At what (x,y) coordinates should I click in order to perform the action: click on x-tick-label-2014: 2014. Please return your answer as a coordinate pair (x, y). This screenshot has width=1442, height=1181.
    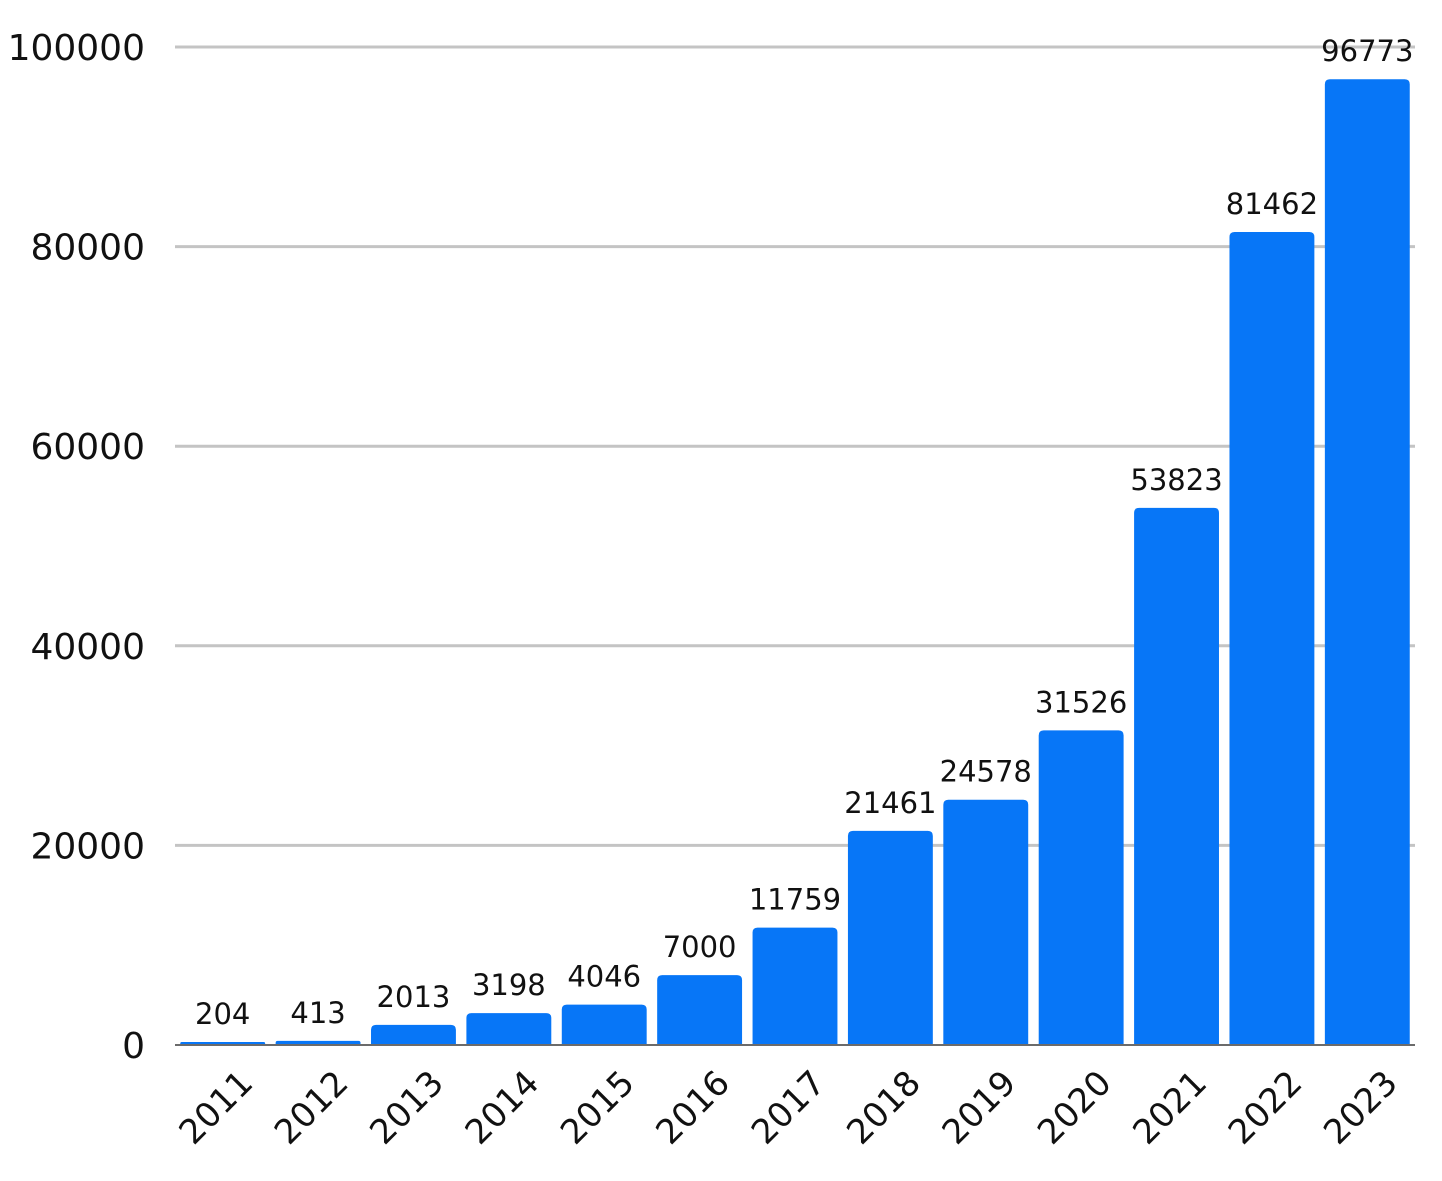
    Looking at the image, I should click on (502, 1107).